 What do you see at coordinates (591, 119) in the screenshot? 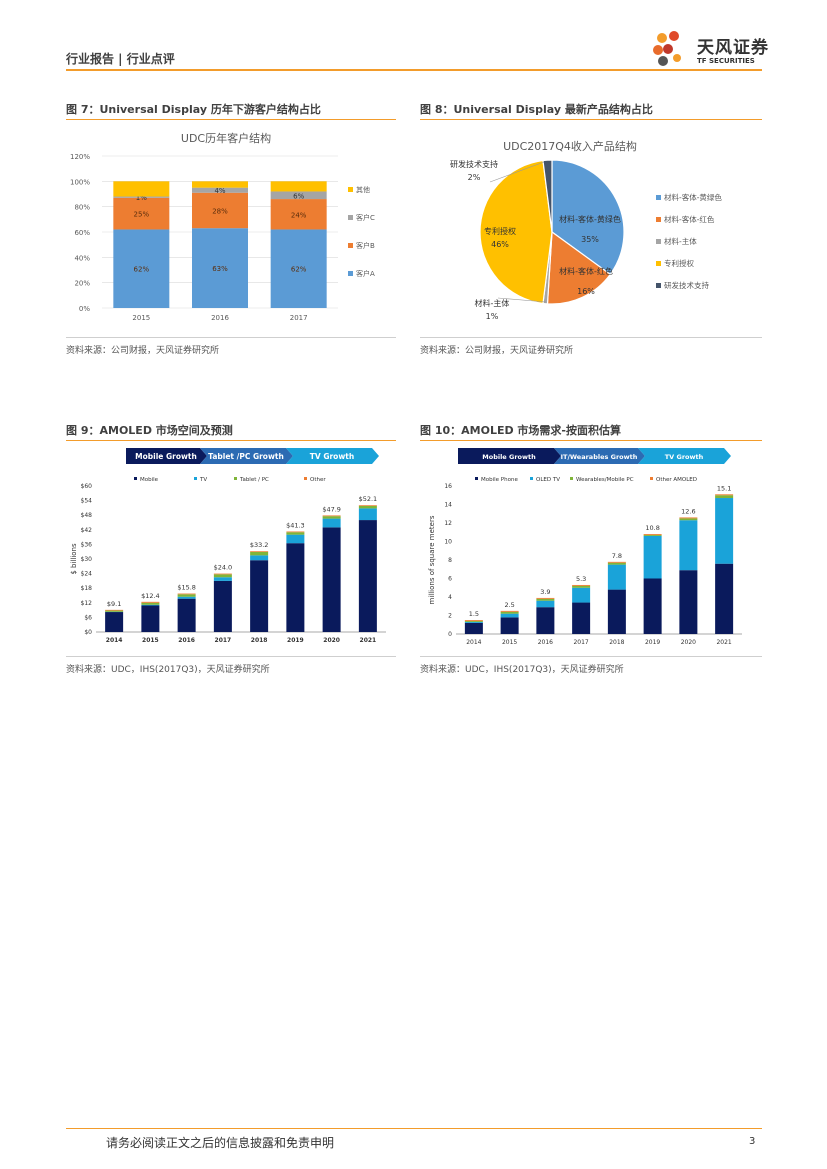
I see `figure-8-rule` at bounding box center [591, 119].